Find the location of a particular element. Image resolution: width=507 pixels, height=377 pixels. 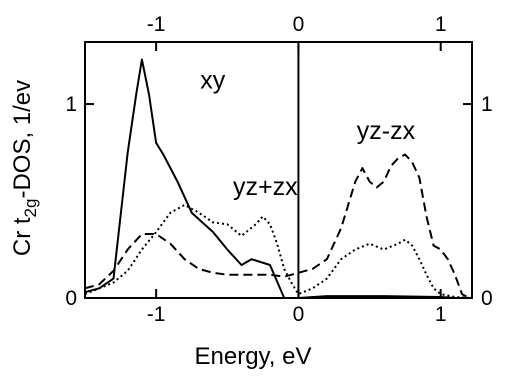

y-tick-label-left: 1 is located at coordinates (71, 104).